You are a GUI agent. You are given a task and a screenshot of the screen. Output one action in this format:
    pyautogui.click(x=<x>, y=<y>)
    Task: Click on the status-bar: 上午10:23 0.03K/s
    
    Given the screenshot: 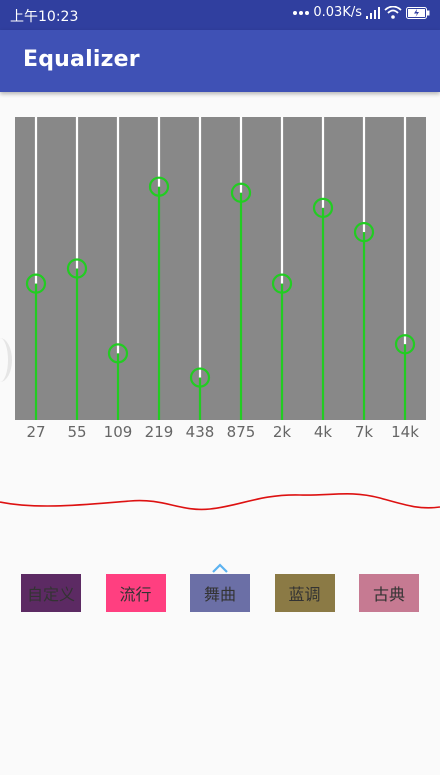 What is the action you would take?
    pyautogui.click(x=220, y=15)
    